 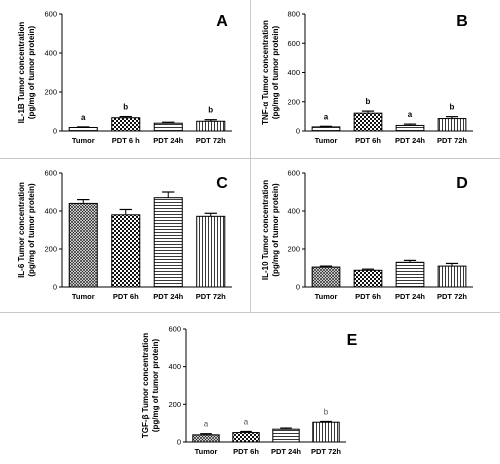 I want to click on divider-horizontal-middle, so click(x=250, y=158).